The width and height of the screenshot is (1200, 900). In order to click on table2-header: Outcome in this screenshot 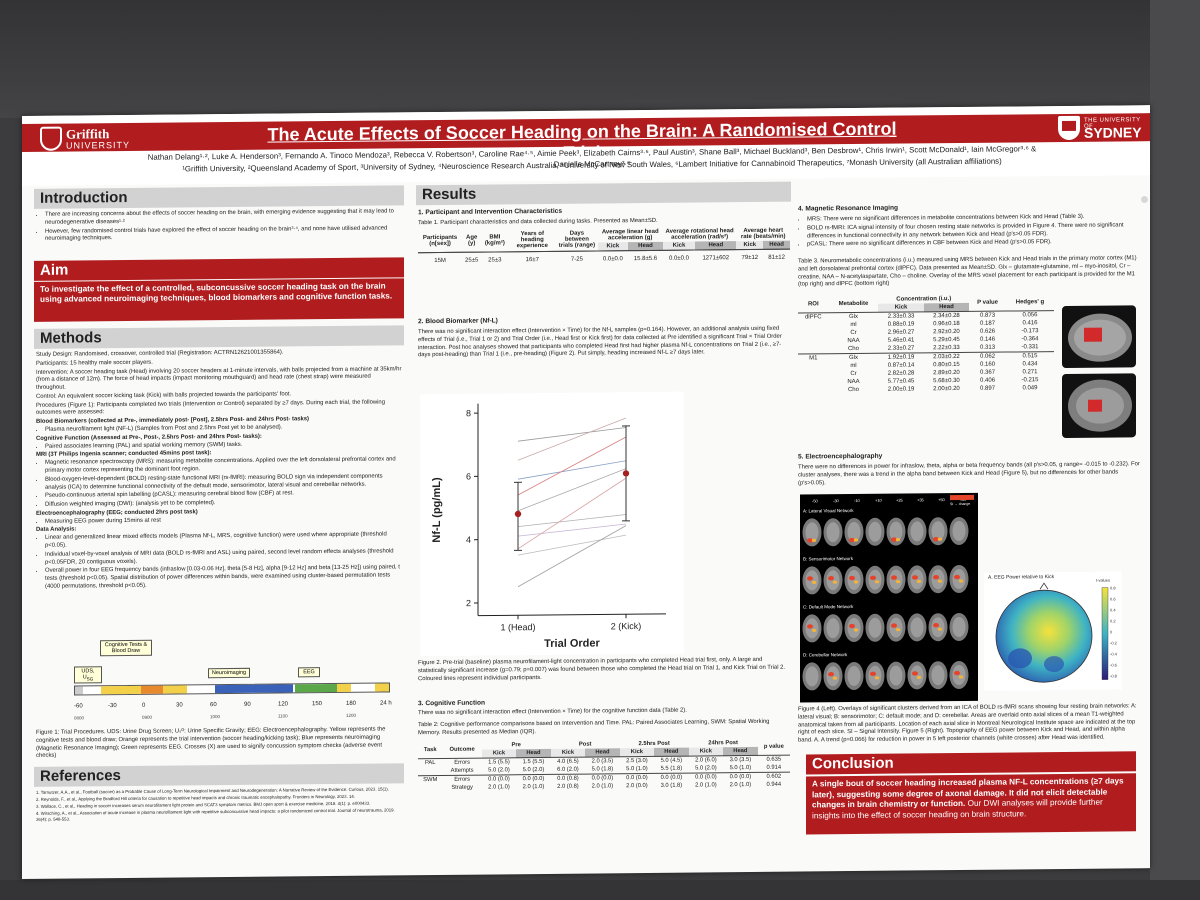, I will do `click(462, 750)`.